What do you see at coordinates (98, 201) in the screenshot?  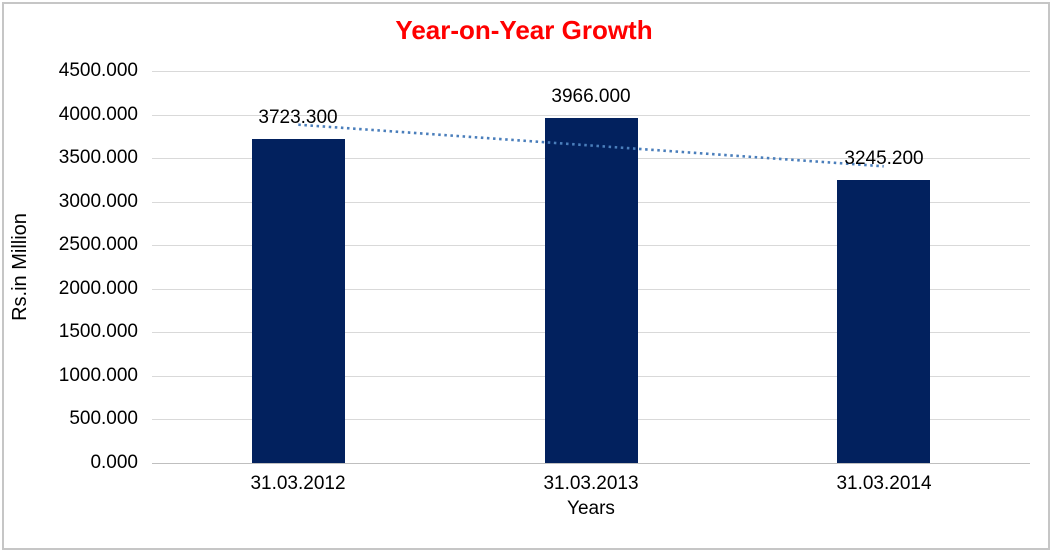 I see `y-tick-label: 3000.000` at bounding box center [98, 201].